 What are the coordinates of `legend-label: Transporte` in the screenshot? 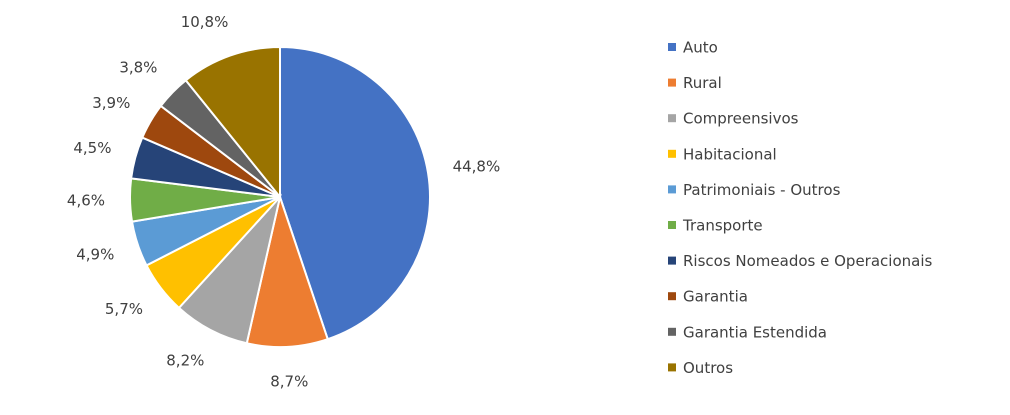 It's located at (722, 226).